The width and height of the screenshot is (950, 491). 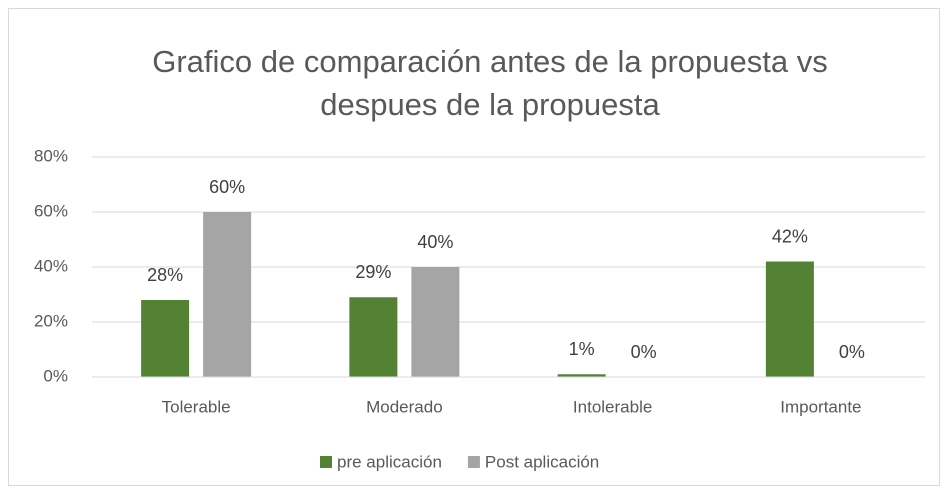 What do you see at coordinates (51, 320) in the screenshot?
I see `y-tick-label: 20%` at bounding box center [51, 320].